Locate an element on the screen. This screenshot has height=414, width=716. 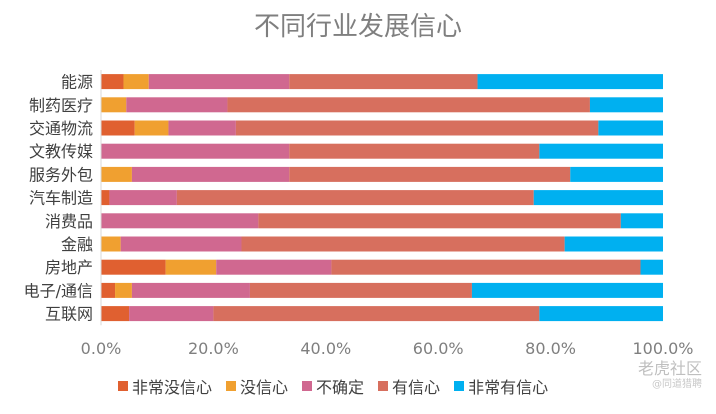
bar-segment-汽车制造-4 is located at coordinates (598, 198).